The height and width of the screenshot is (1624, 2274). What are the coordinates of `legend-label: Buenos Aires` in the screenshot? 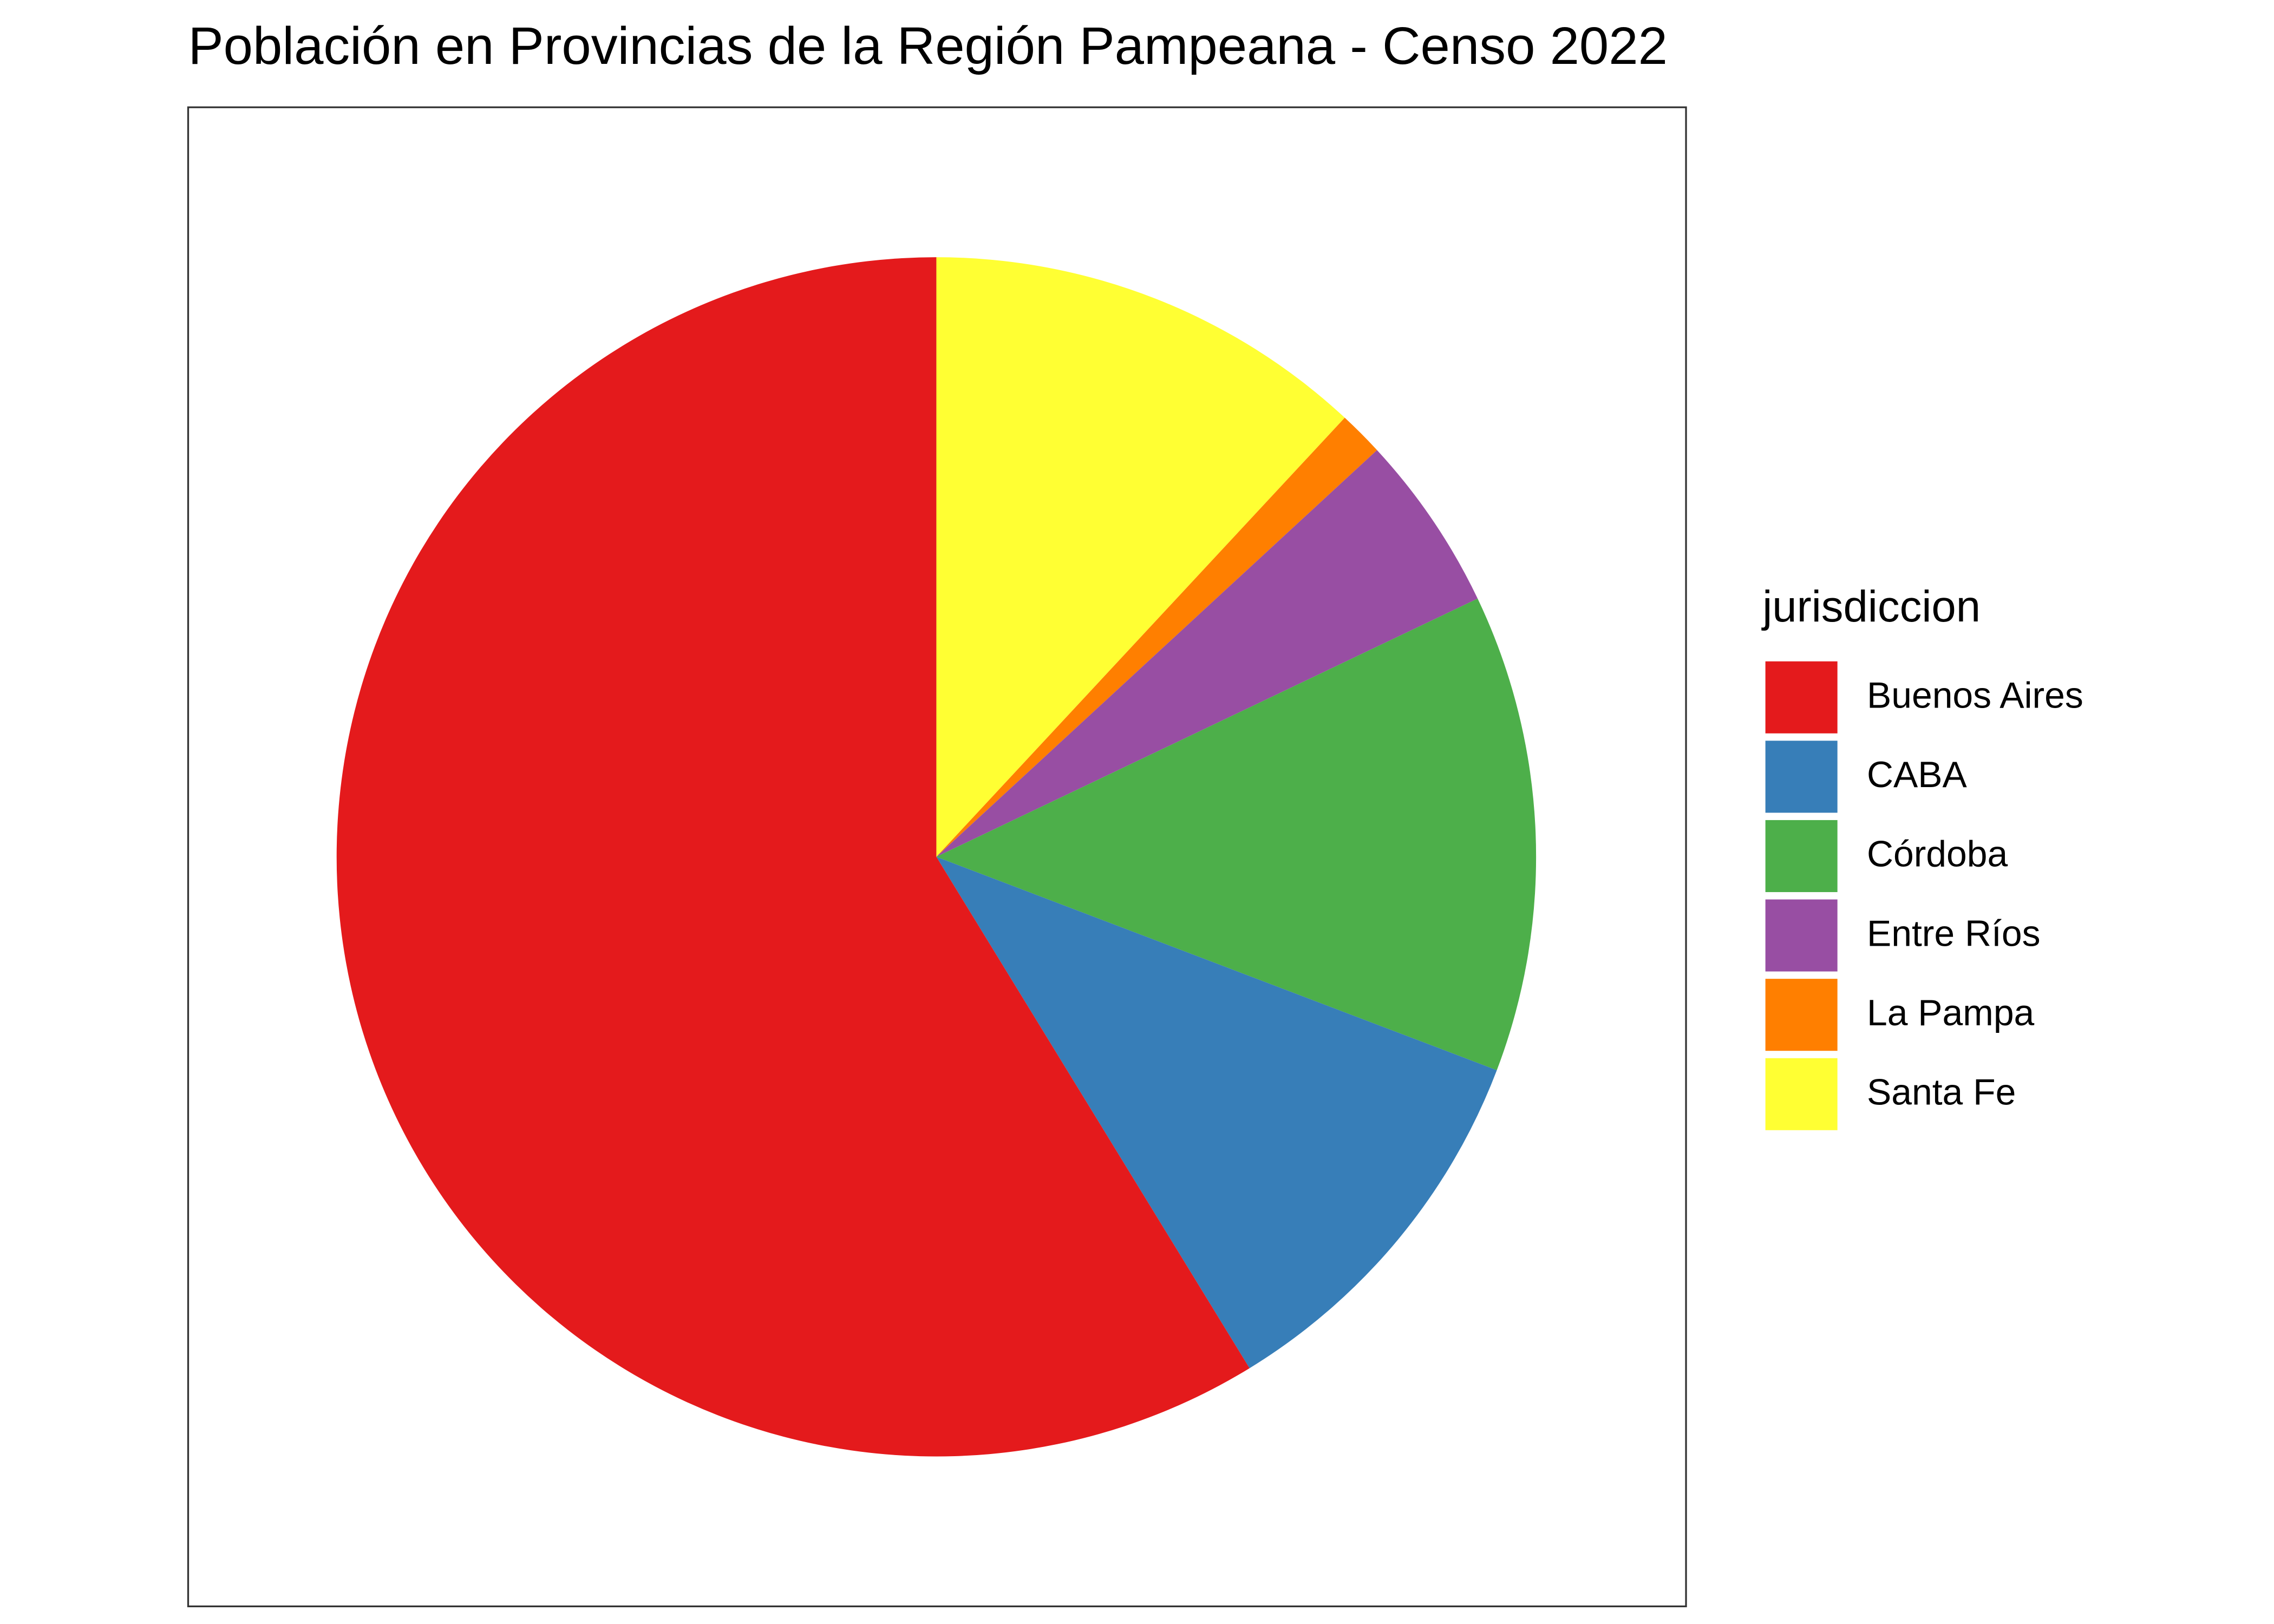 It's located at (1975, 696).